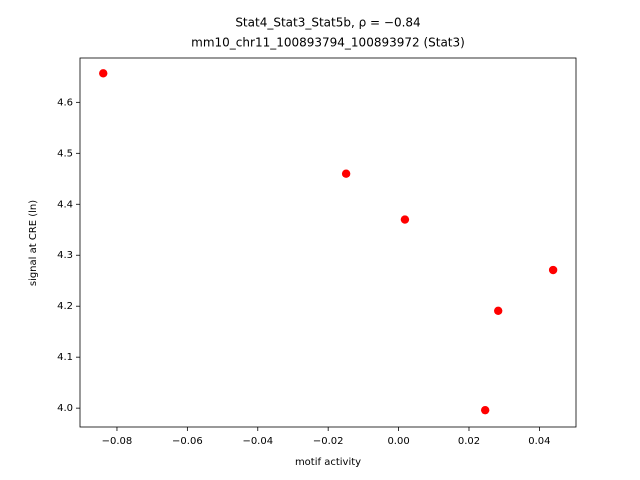 The height and width of the screenshot is (480, 640). I want to click on x-tick-label: 0.04, so click(539, 441).